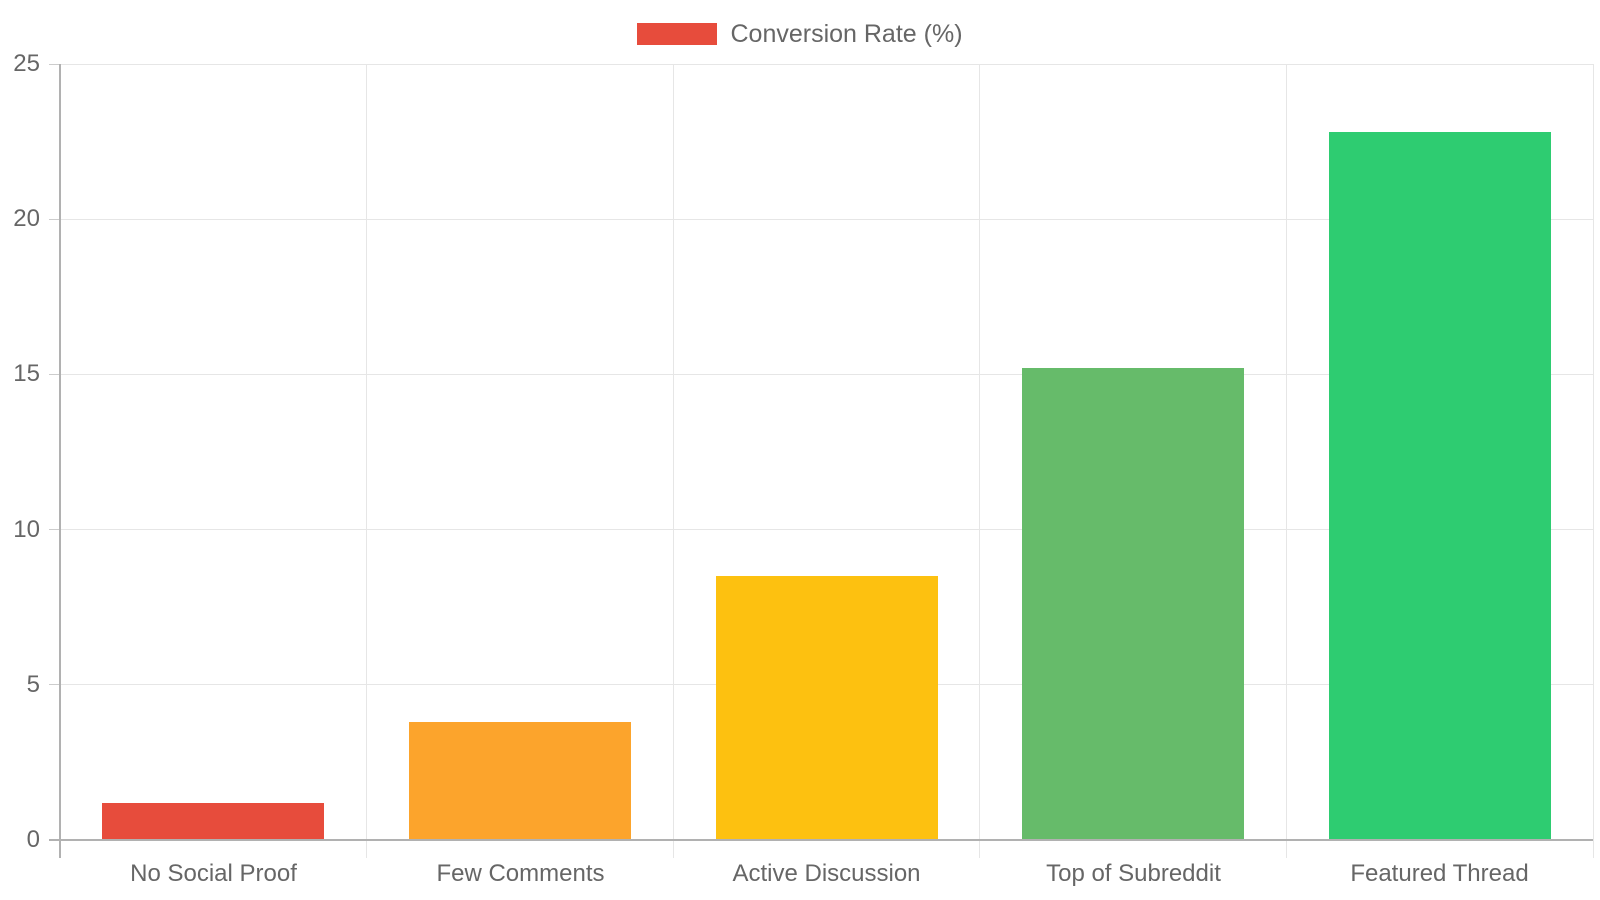 This screenshot has width=1600, height=900. What do you see at coordinates (26, 219) in the screenshot?
I see `y-axis-tick-label: 20` at bounding box center [26, 219].